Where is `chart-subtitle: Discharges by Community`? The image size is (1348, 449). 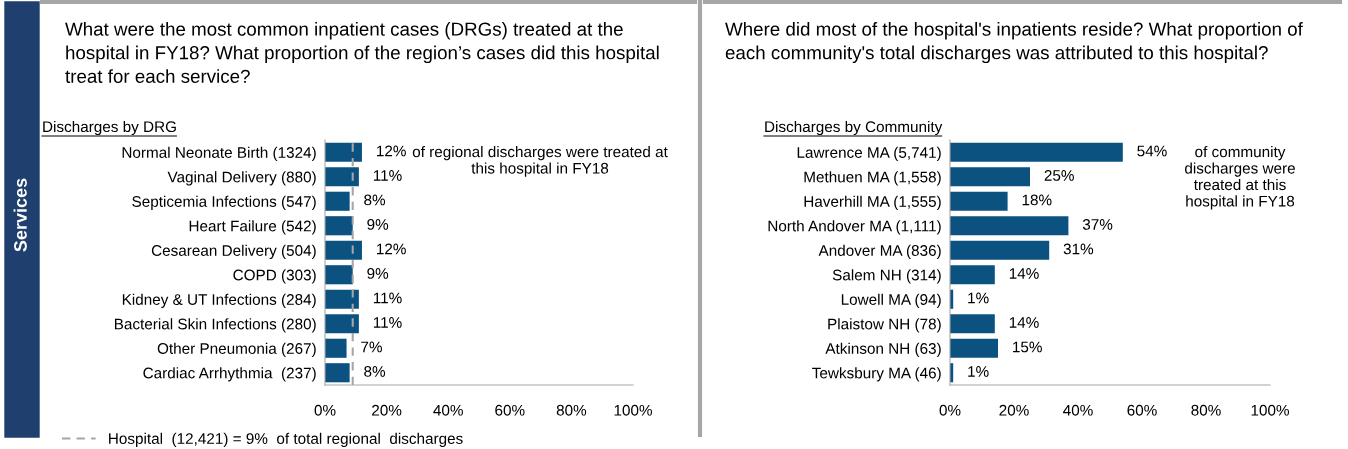 chart-subtitle: Discharges by Community is located at coordinates (854, 128).